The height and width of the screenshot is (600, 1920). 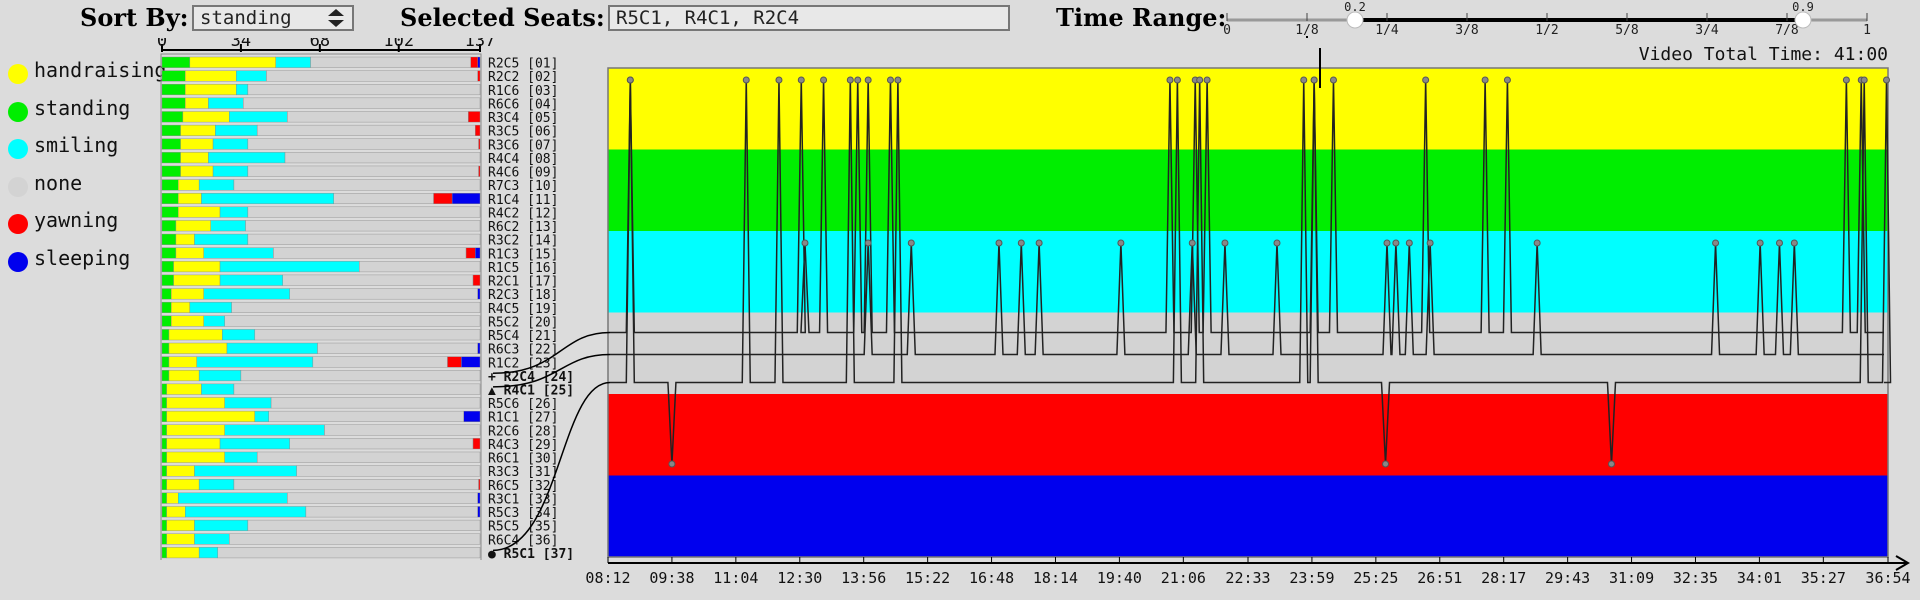 What do you see at coordinates (1887, 578) in the screenshot?
I see `timeline-tick-label: 36:54` at bounding box center [1887, 578].